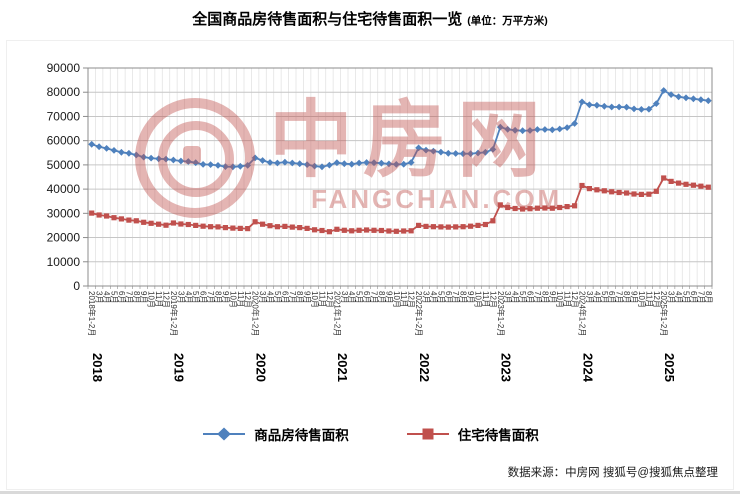  Describe the element at coordinates (64, 141) in the screenshot. I see `svg-text: 60000` at that location.